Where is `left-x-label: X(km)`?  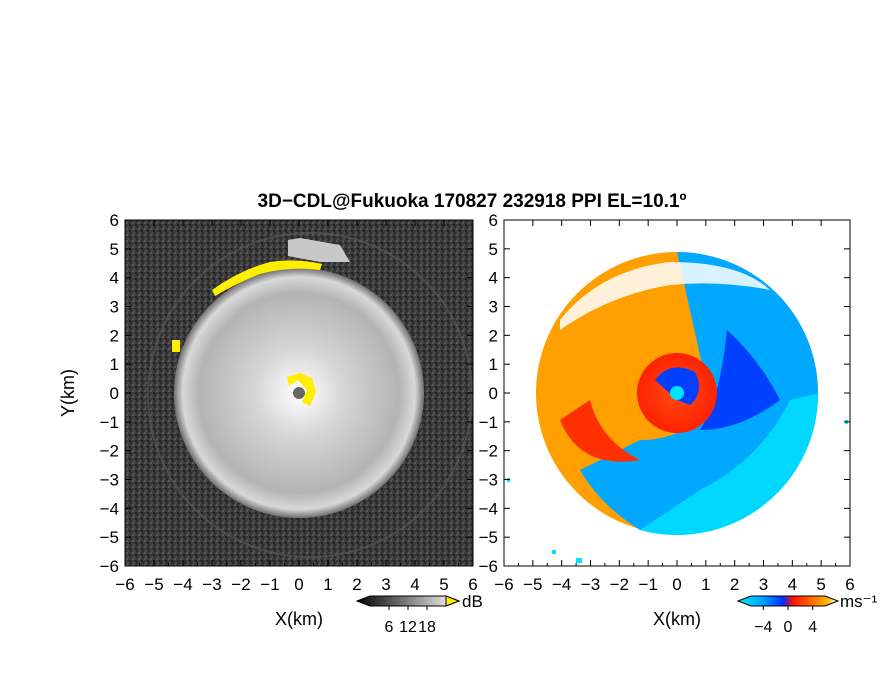
left-x-label: X(km) is located at coordinates (299, 619).